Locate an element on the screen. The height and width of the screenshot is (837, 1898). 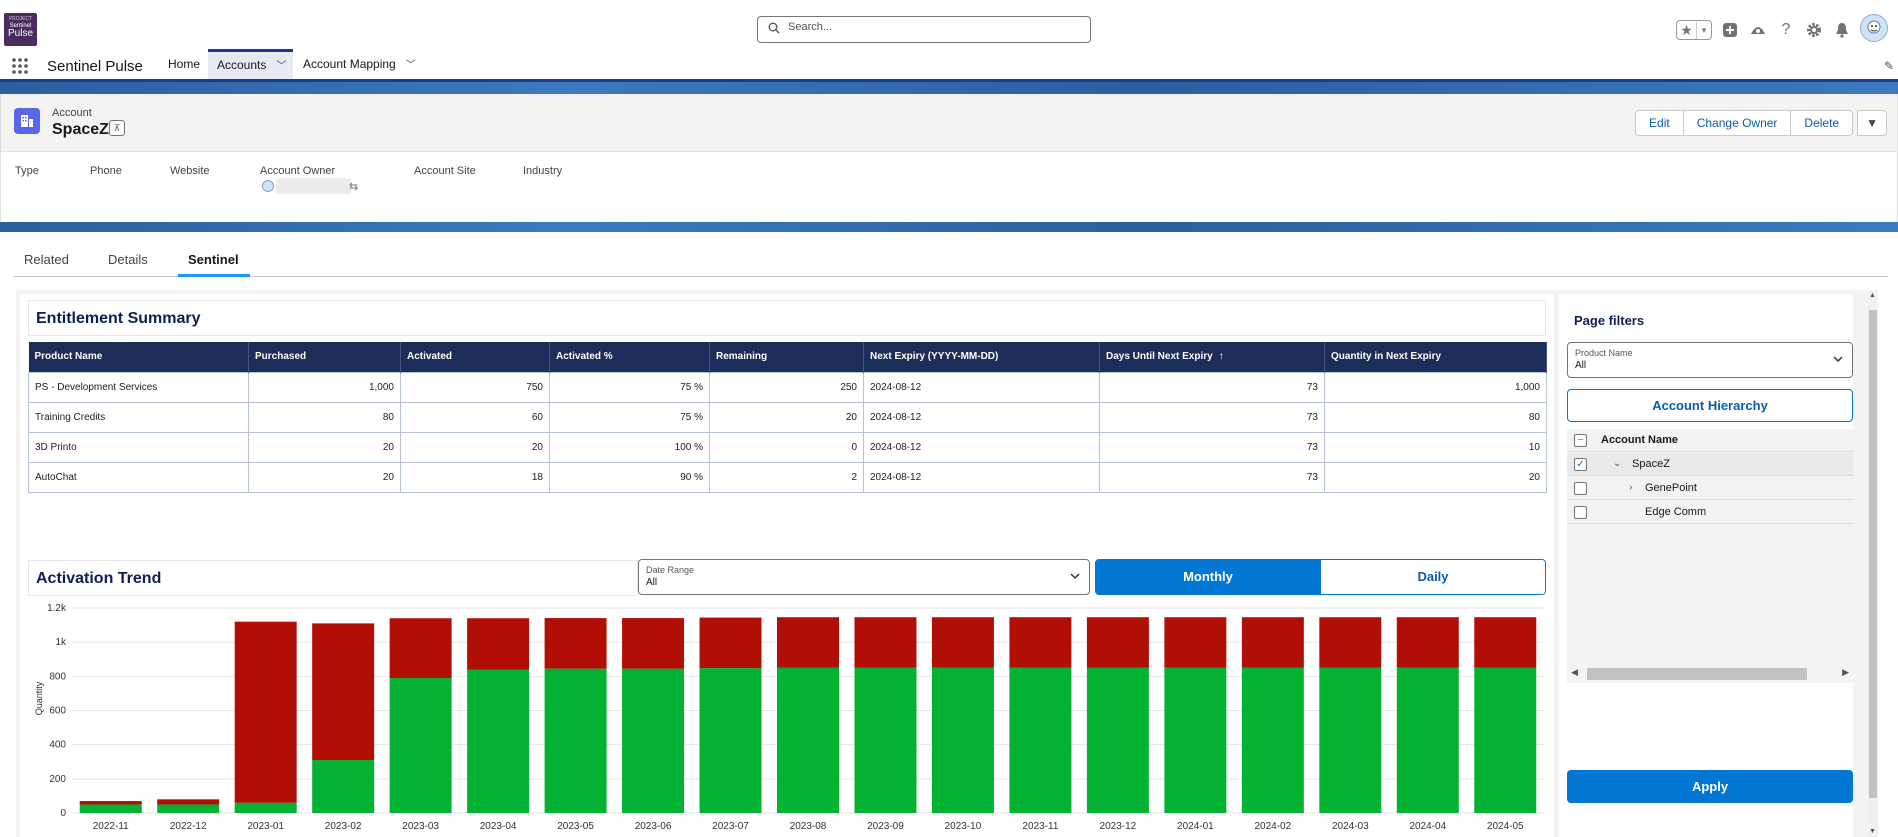
tree-item-spacez: ✓ ⌄ SpaceZ is located at coordinates (1710, 464).